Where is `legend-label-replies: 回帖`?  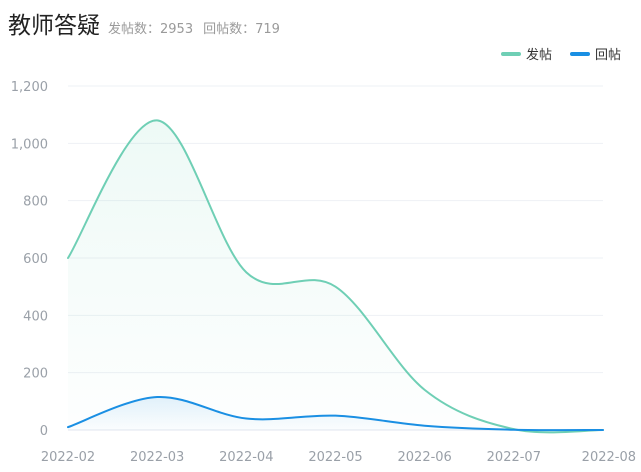 legend-label-replies: 回帖 is located at coordinates (607, 55).